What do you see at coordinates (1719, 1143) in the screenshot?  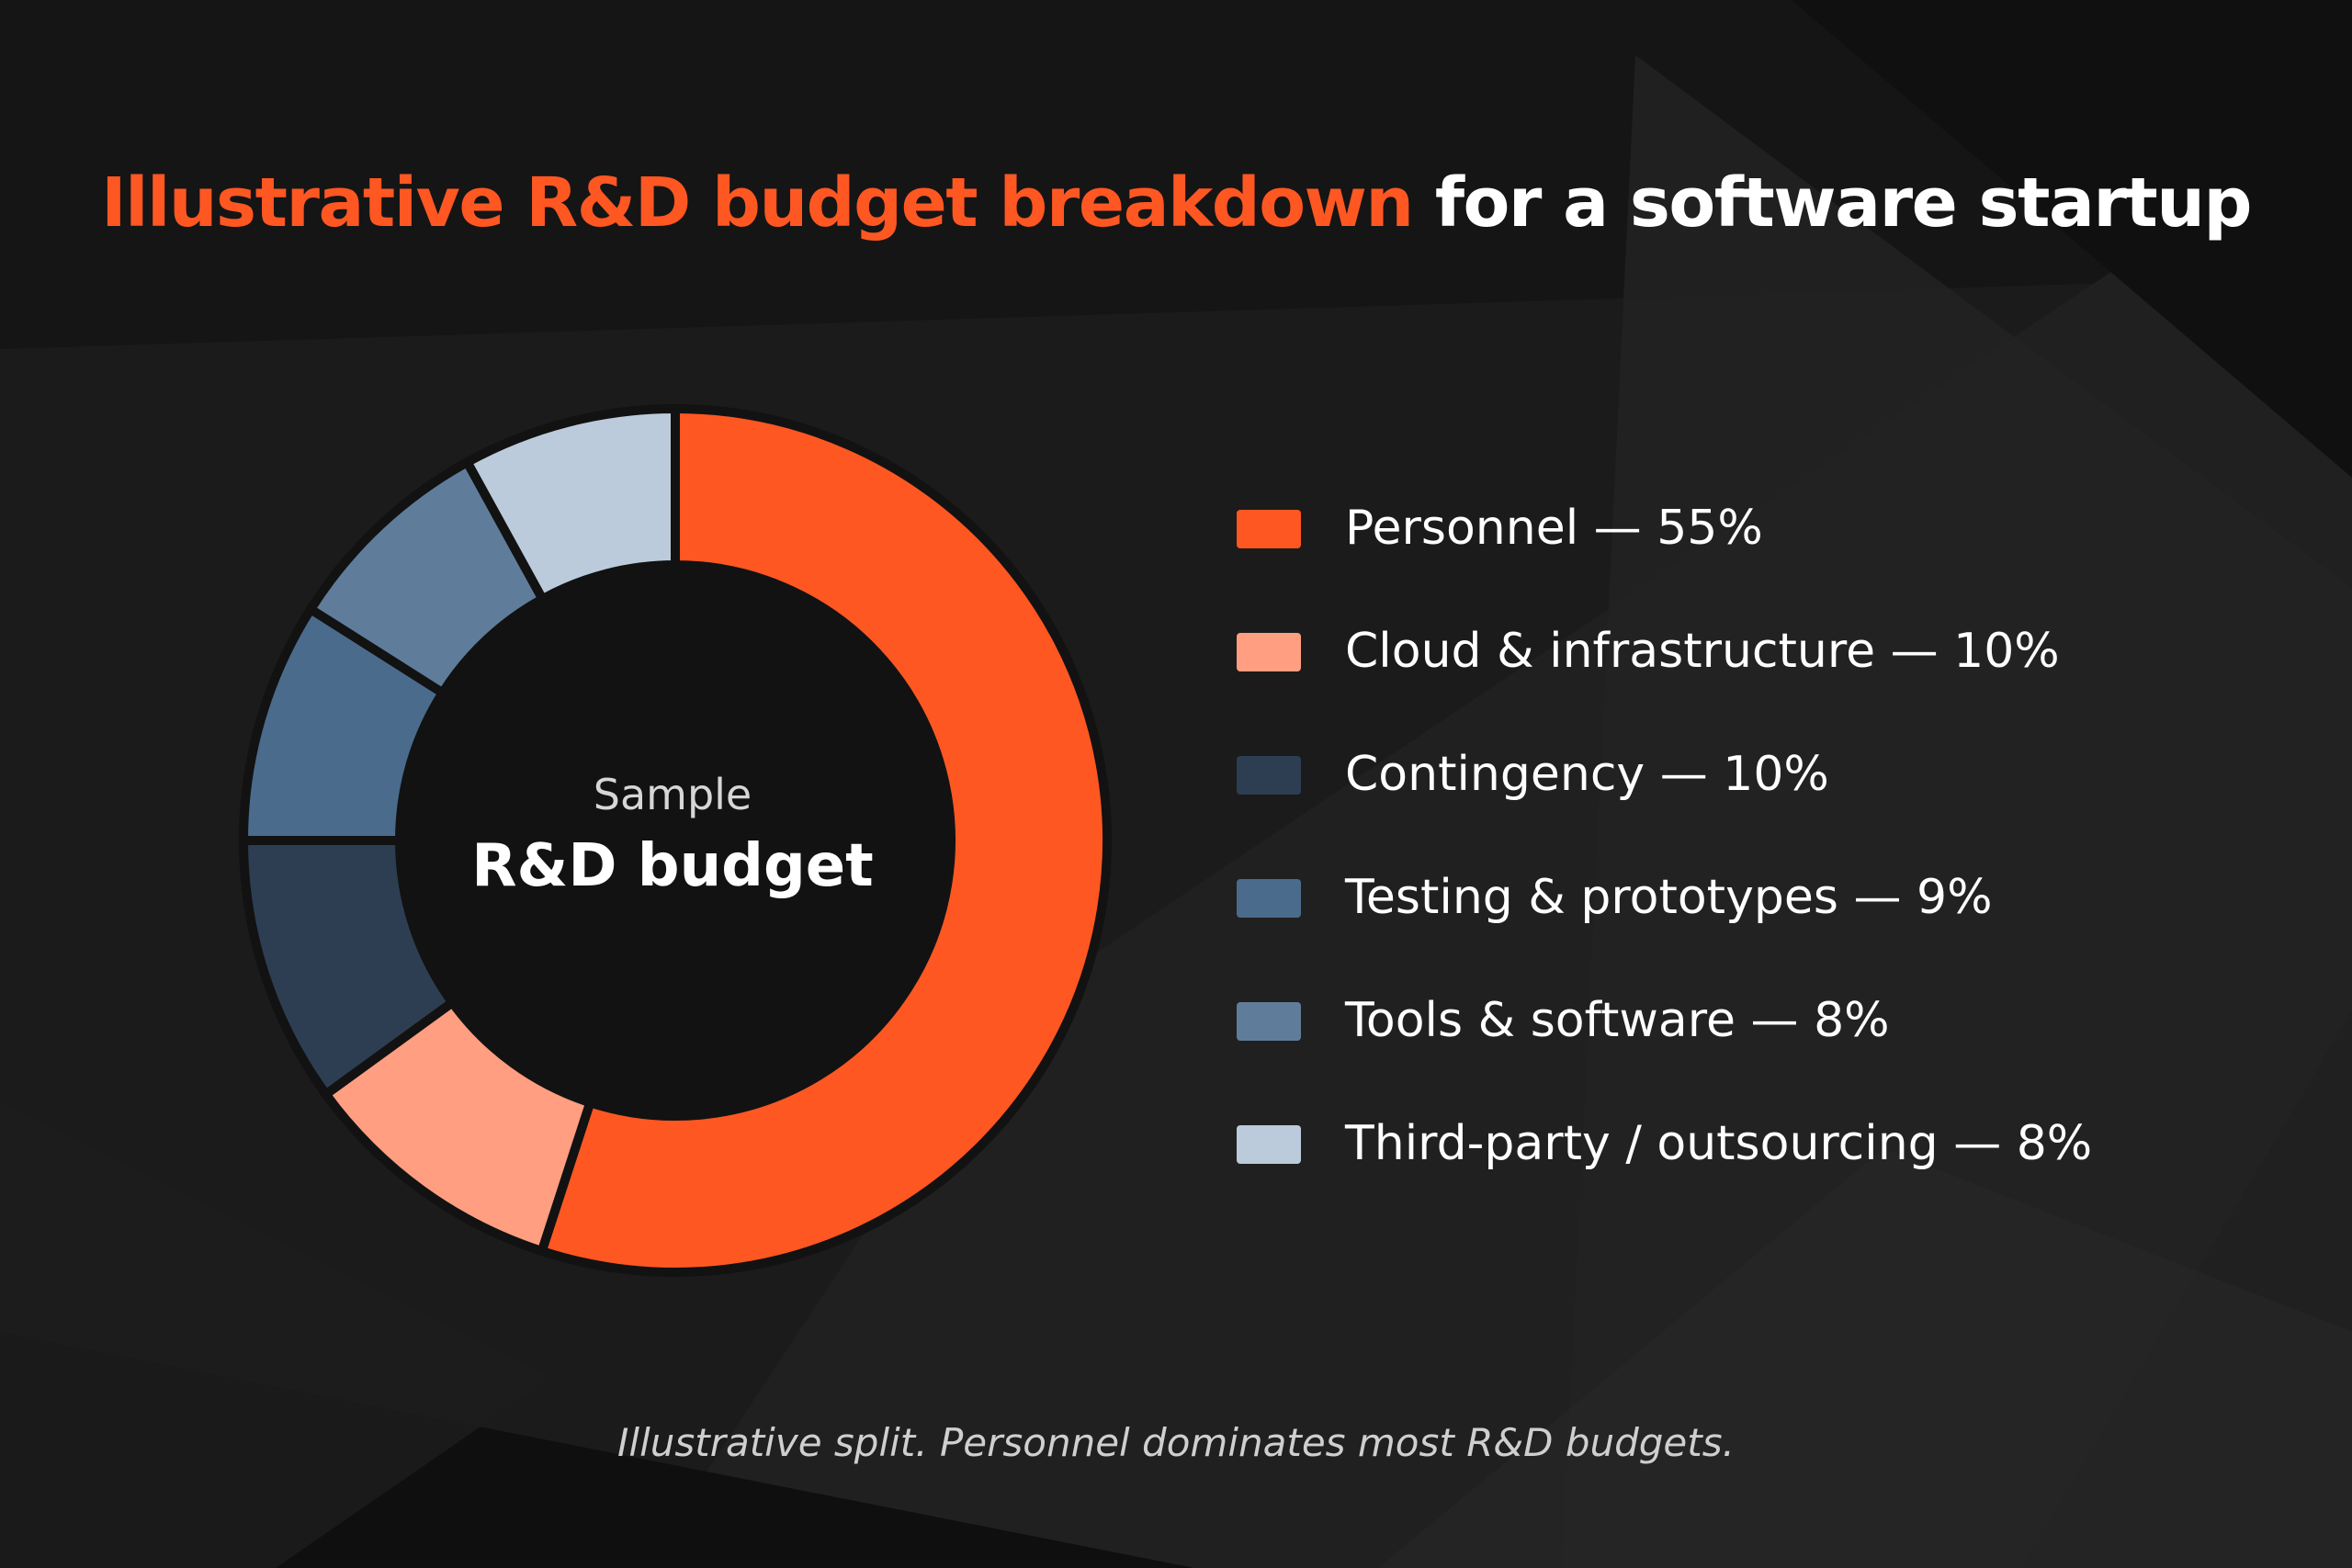 I see `legend-label: Third-party / outsourcing — 8%` at bounding box center [1719, 1143].